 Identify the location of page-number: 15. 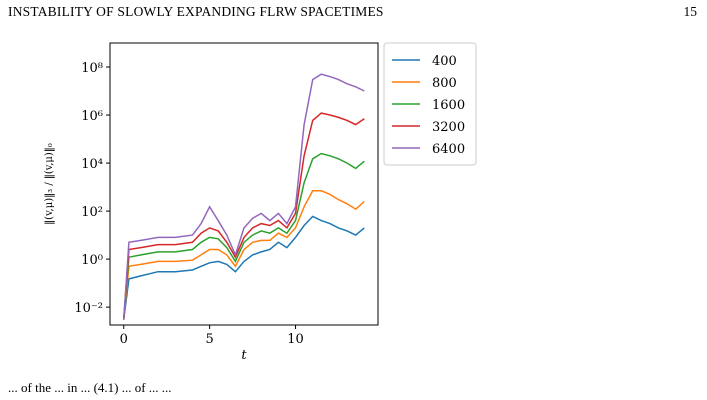
(690, 11).